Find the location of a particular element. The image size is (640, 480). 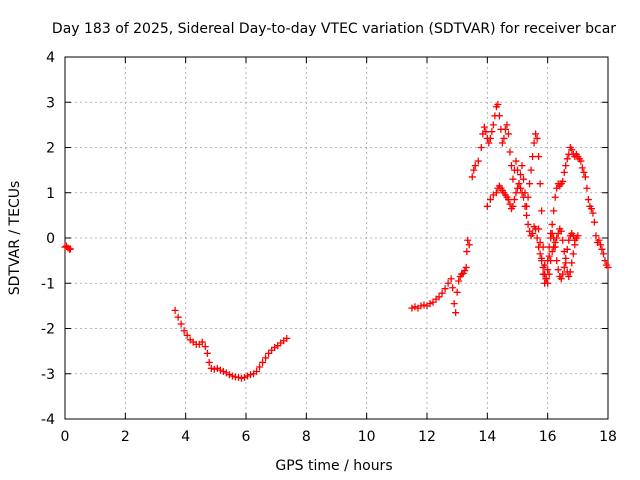

y-tick-label: -3 is located at coordinates (48, 375).